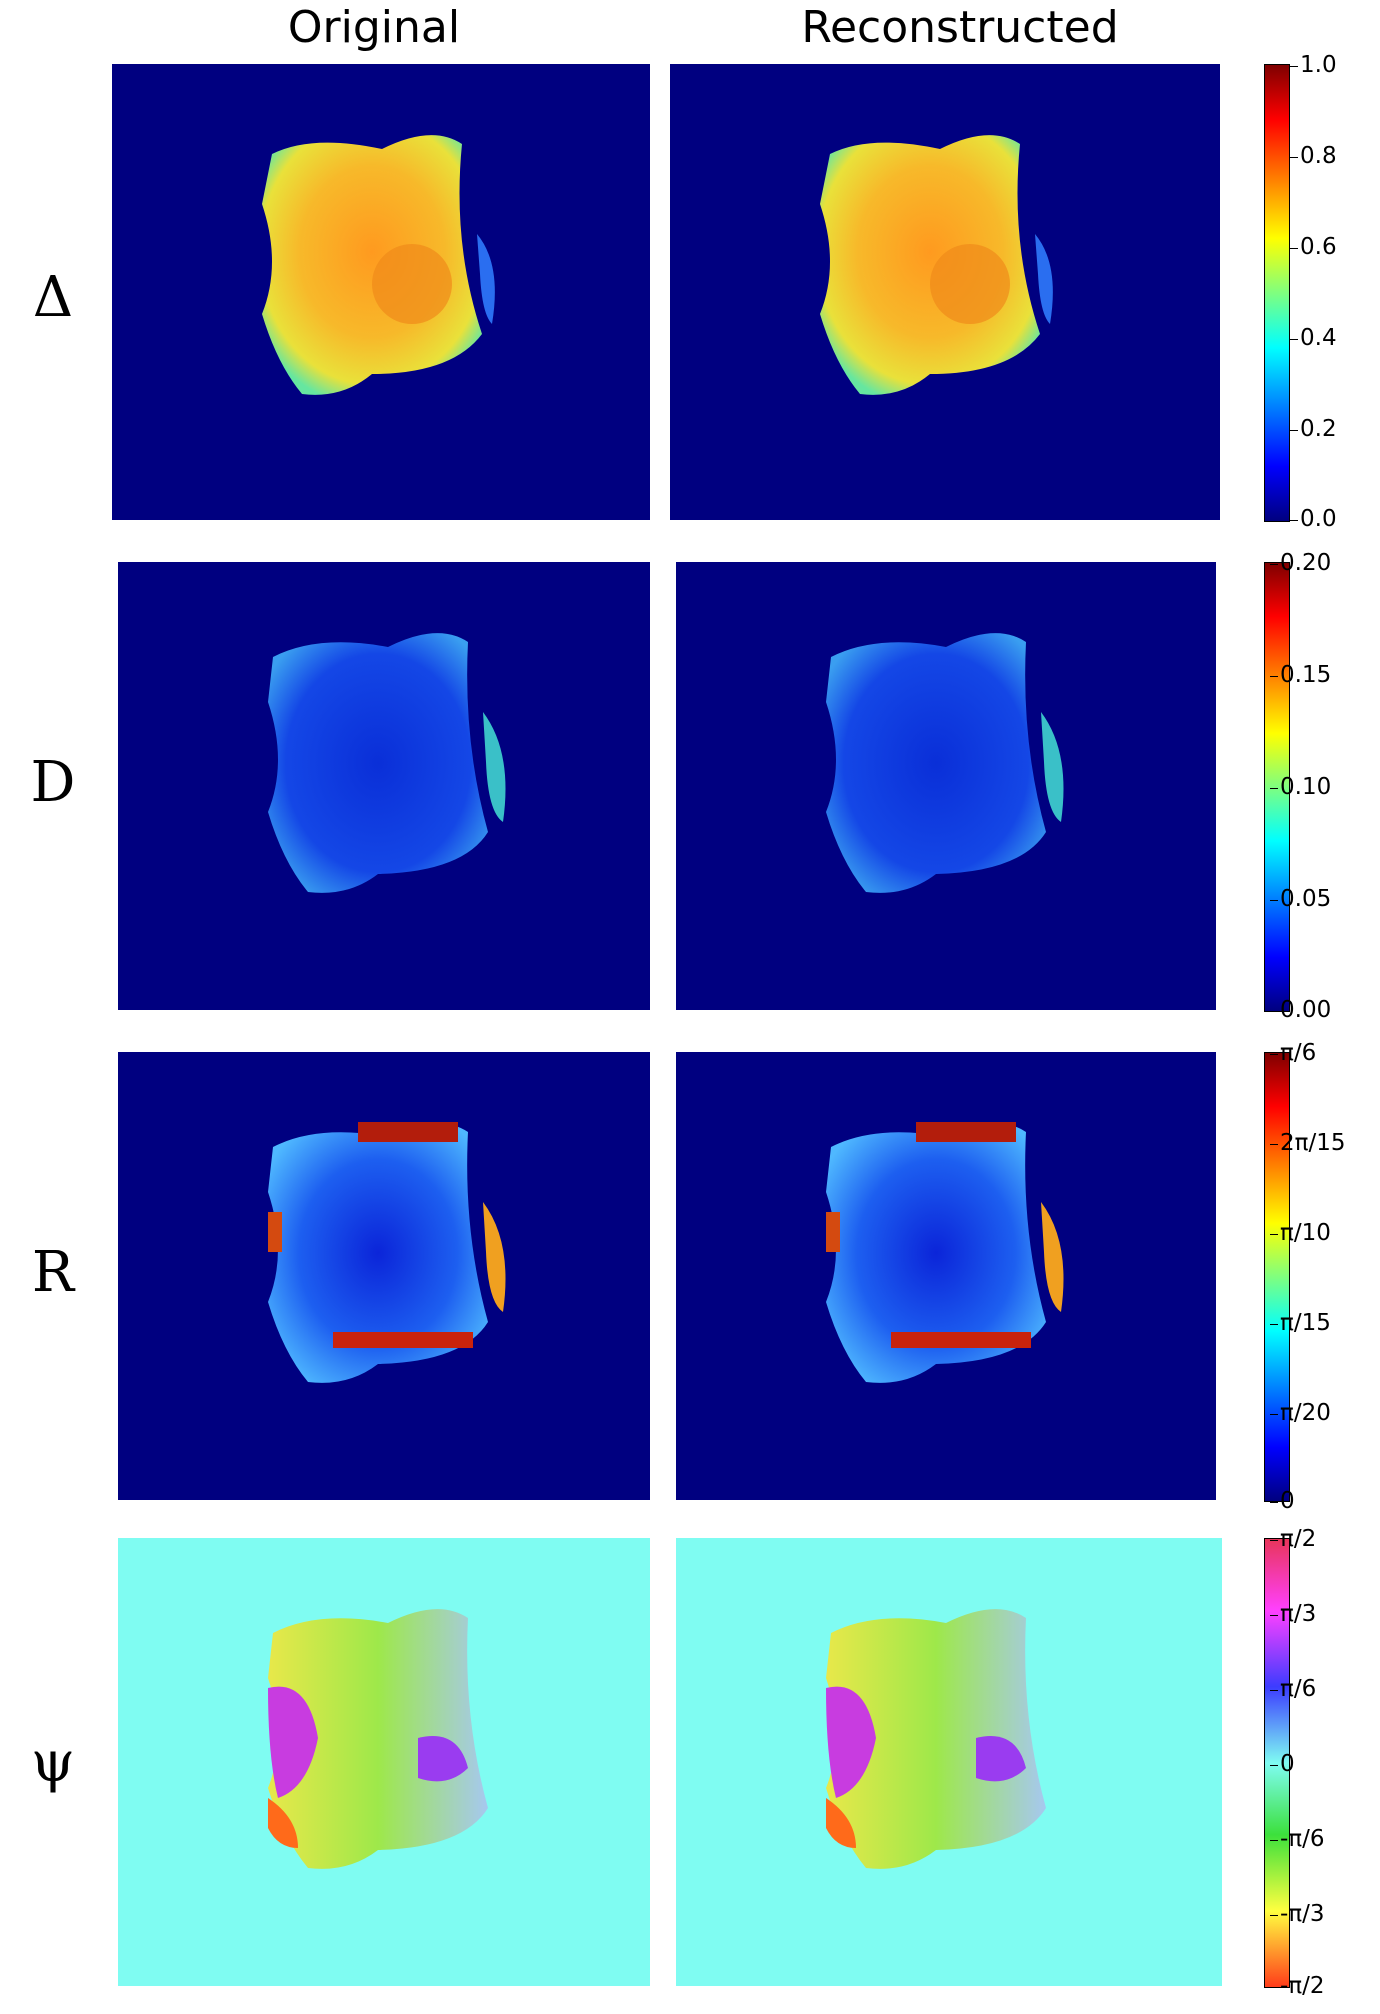 This screenshot has height=2014, width=1380. I want to click on delta-original-map, so click(381, 292).